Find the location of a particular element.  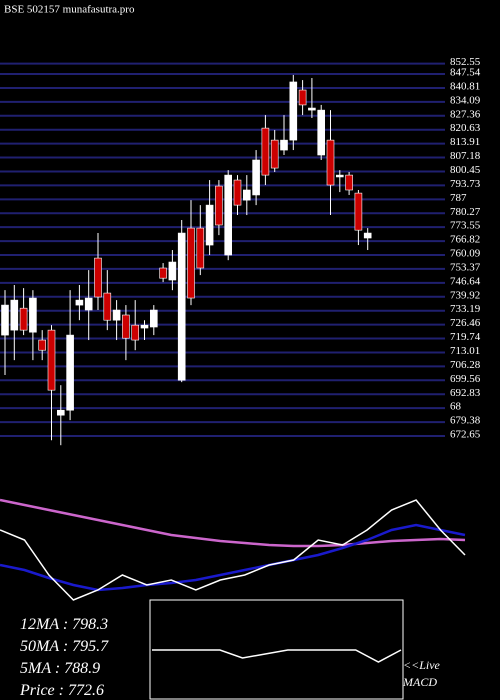

readout-label: 50MA : is located at coordinates (44, 646).